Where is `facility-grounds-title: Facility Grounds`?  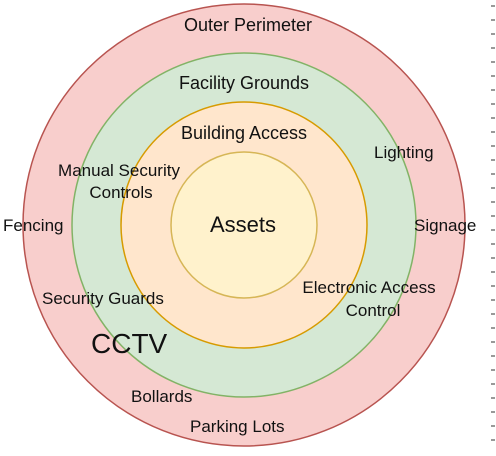 facility-grounds-title: Facility Grounds is located at coordinates (244, 83).